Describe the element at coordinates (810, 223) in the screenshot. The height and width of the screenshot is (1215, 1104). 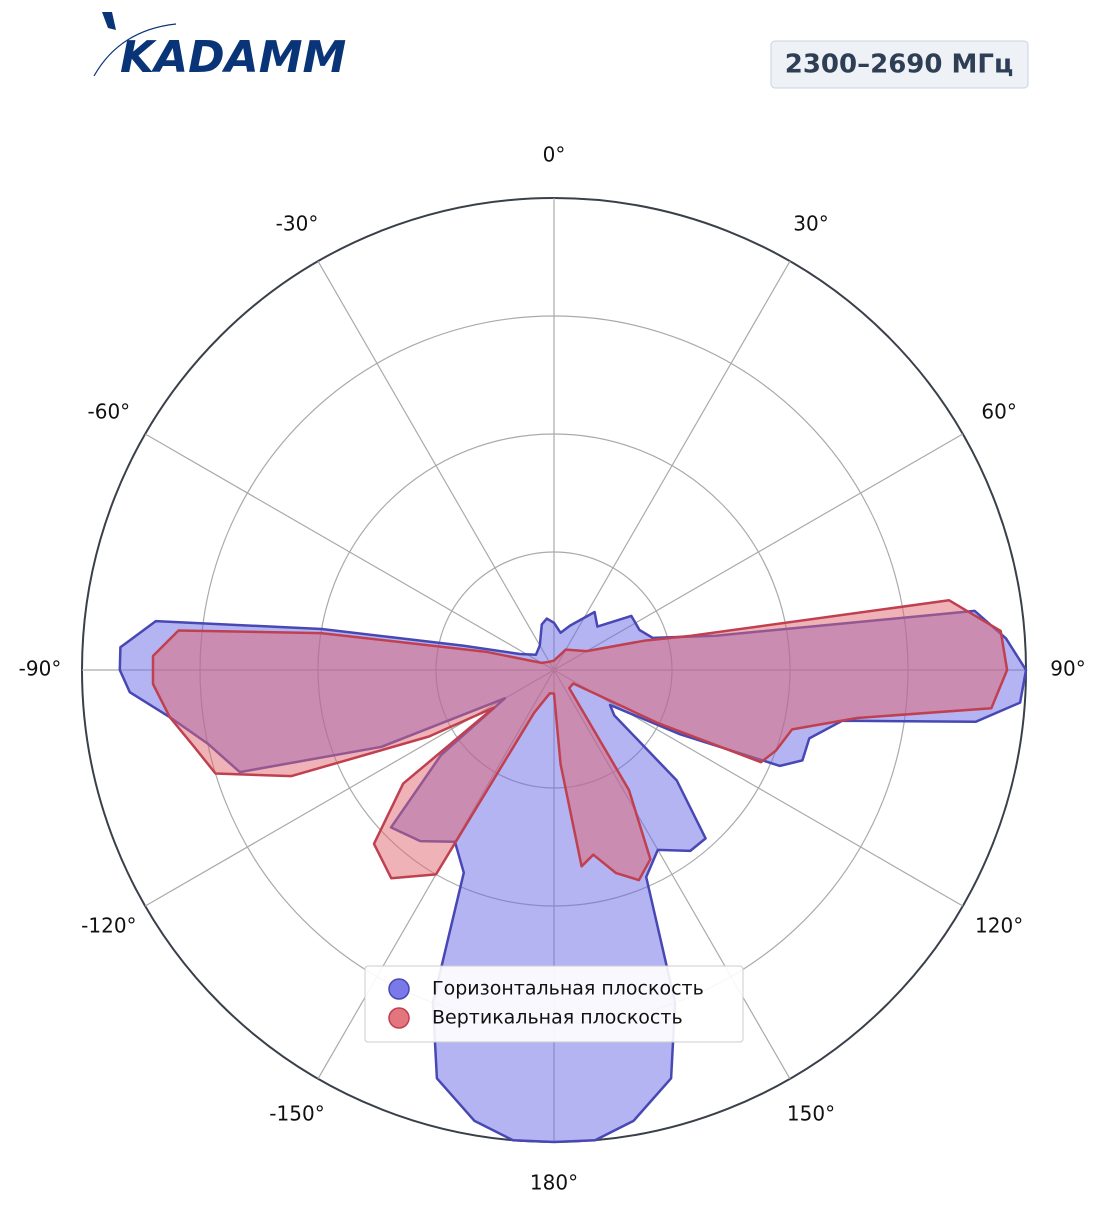
I see `angle-label: 30°` at that location.